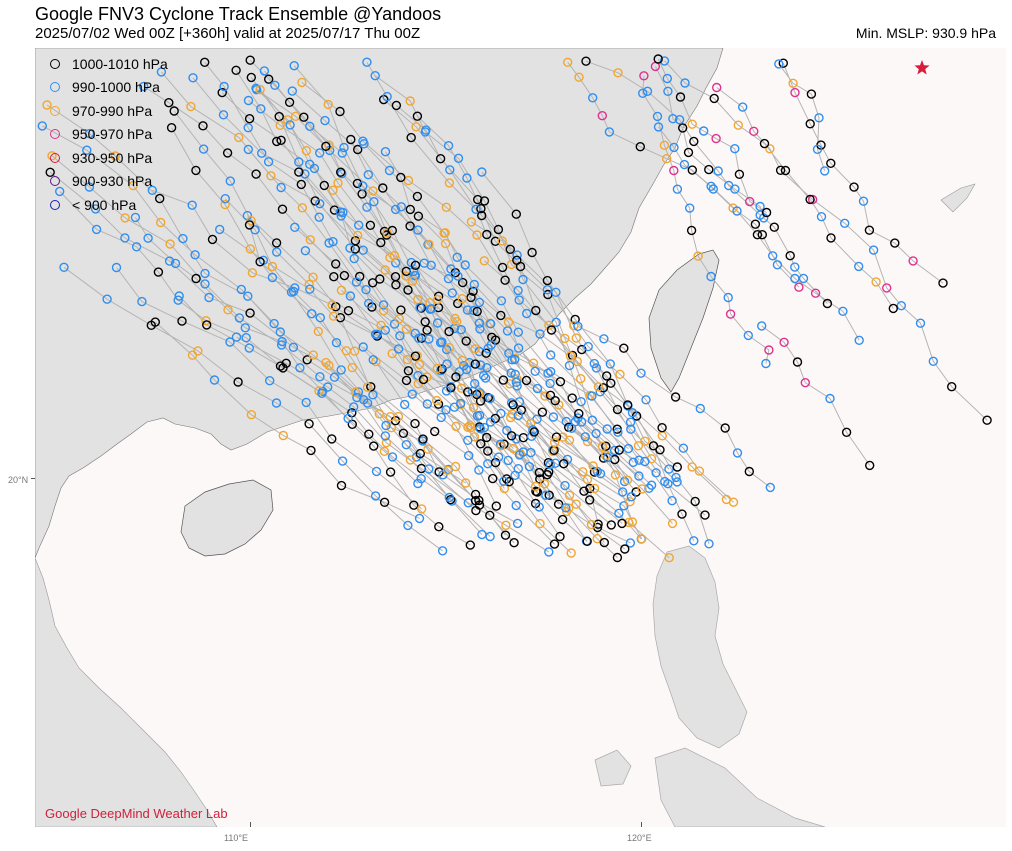 Image resolution: width=1012 pixels, height=851 pixels. What do you see at coordinates (112, 181) in the screenshot?
I see `legend-label: 900-930 hPa` at bounding box center [112, 181].